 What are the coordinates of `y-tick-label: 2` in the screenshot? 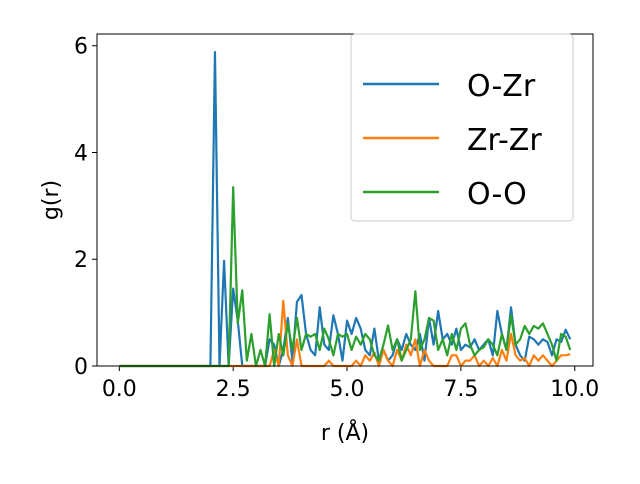 It's located at (81, 260).